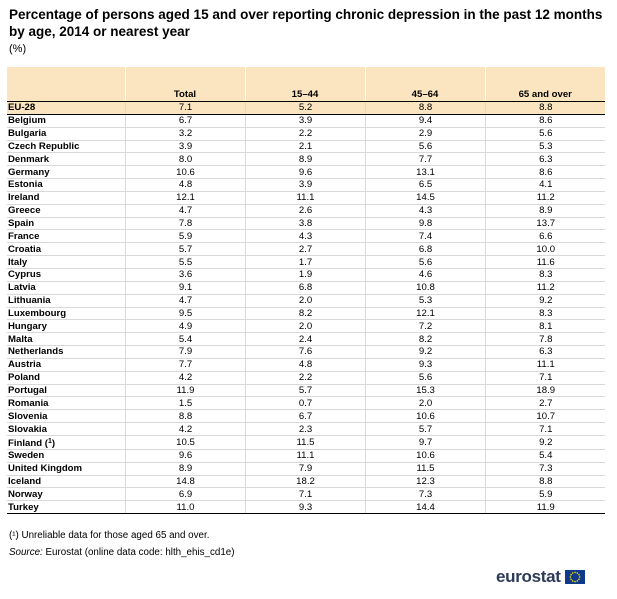 The image size is (617, 599). I want to click on value-15-44: 11.5, so click(304, 442).